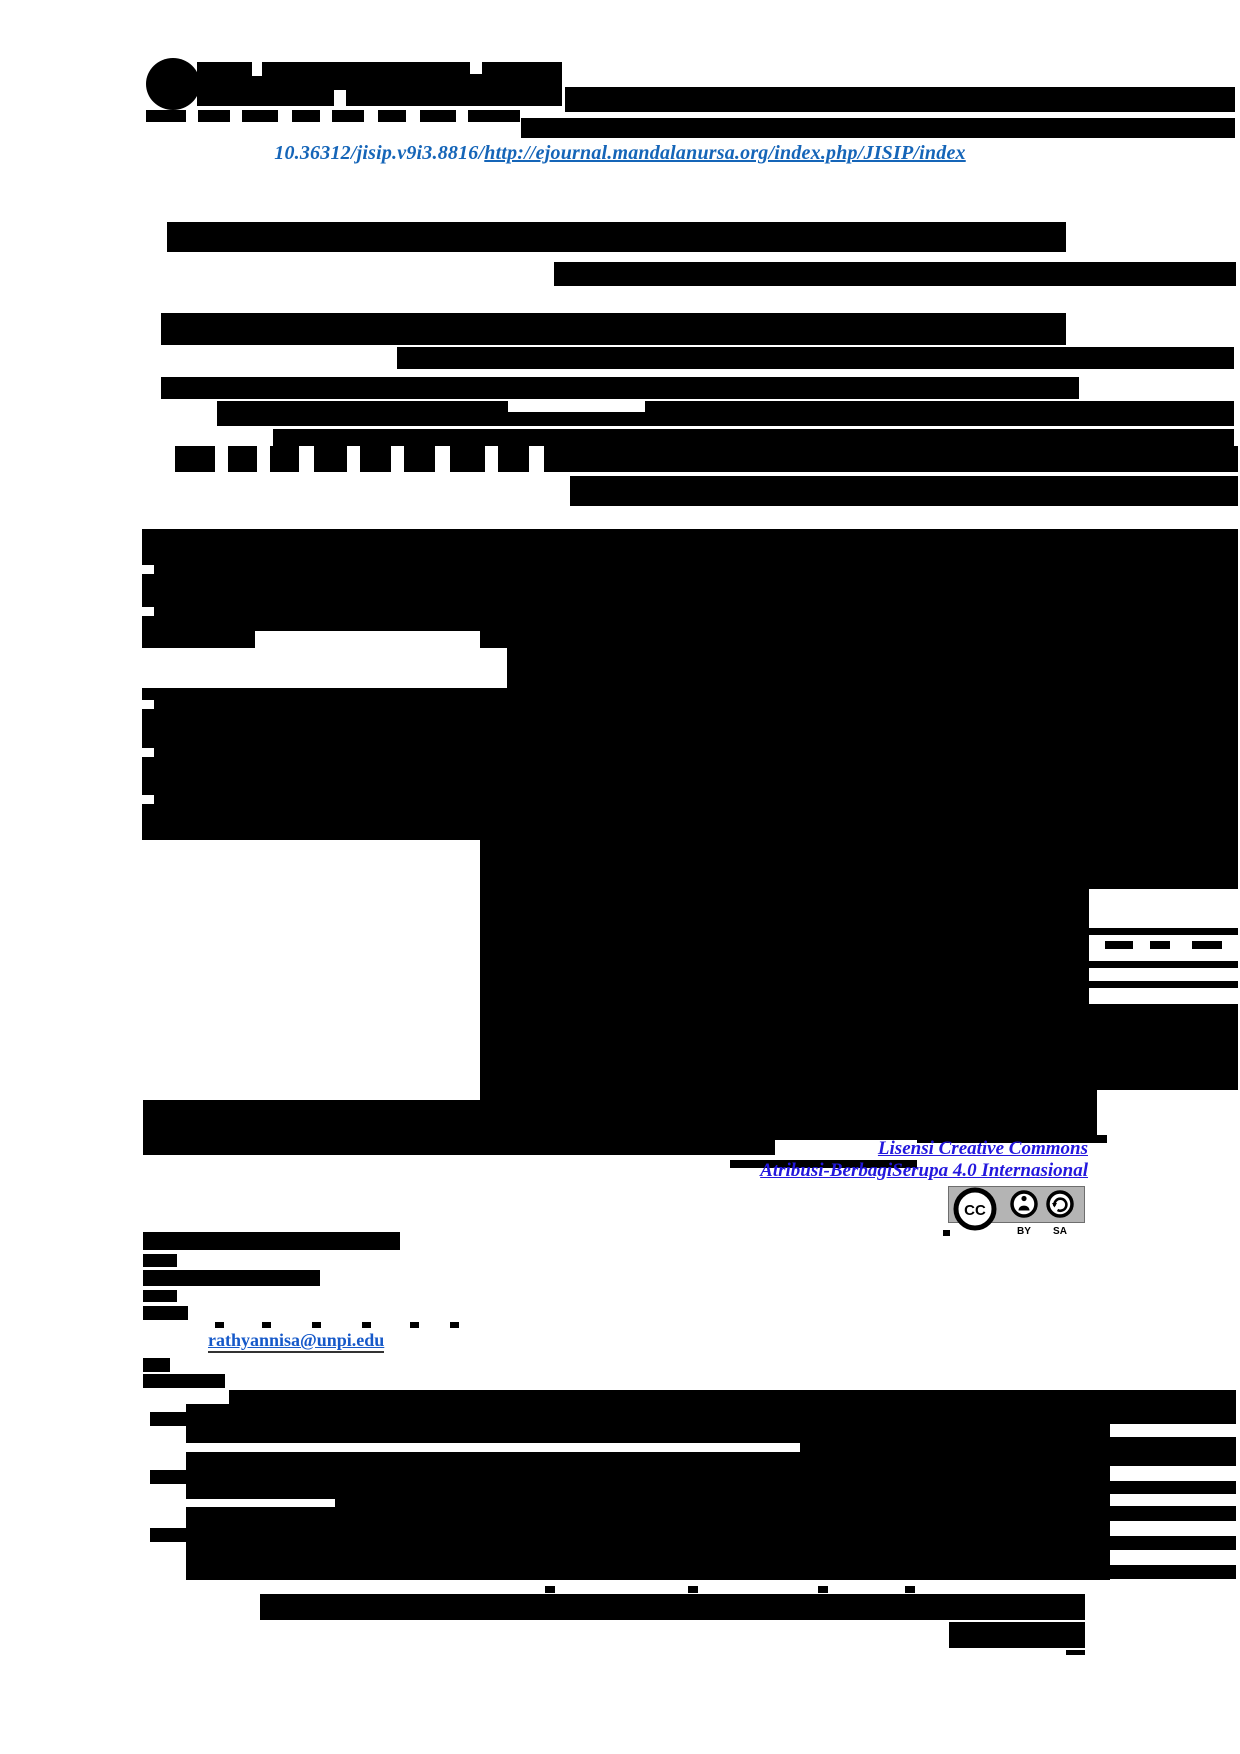 The height and width of the screenshot is (1754, 1240). What do you see at coordinates (324, 668) in the screenshot?
I see `abstract-gap` at bounding box center [324, 668].